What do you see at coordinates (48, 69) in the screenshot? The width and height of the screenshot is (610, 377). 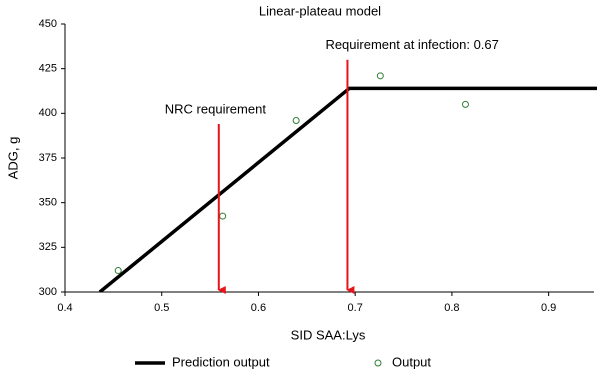 I see `y-tick-label: 425` at bounding box center [48, 69].